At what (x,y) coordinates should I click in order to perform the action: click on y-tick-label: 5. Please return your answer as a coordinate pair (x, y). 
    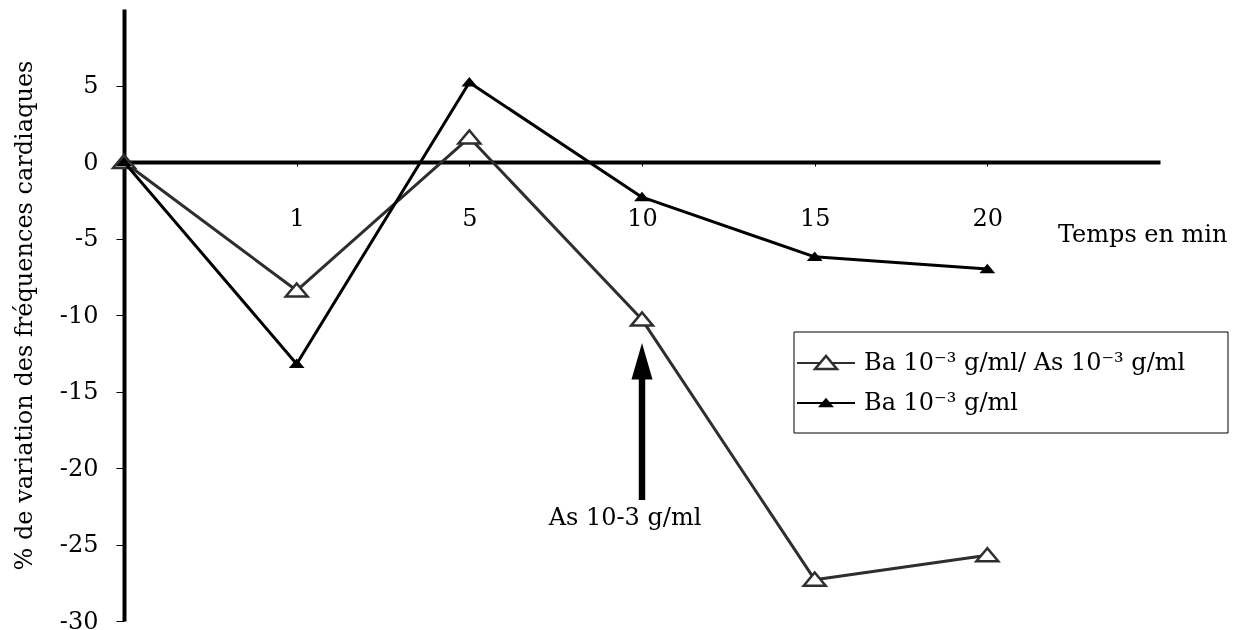
    Looking at the image, I should click on (91, 85).